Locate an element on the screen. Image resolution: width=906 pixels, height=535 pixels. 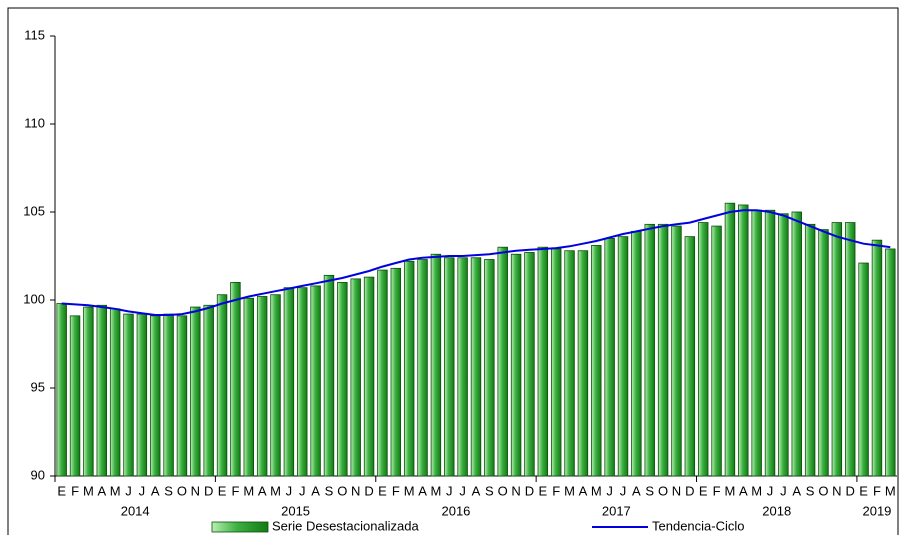
legend-label: Tendencia-Ciclo is located at coordinates (698, 525).